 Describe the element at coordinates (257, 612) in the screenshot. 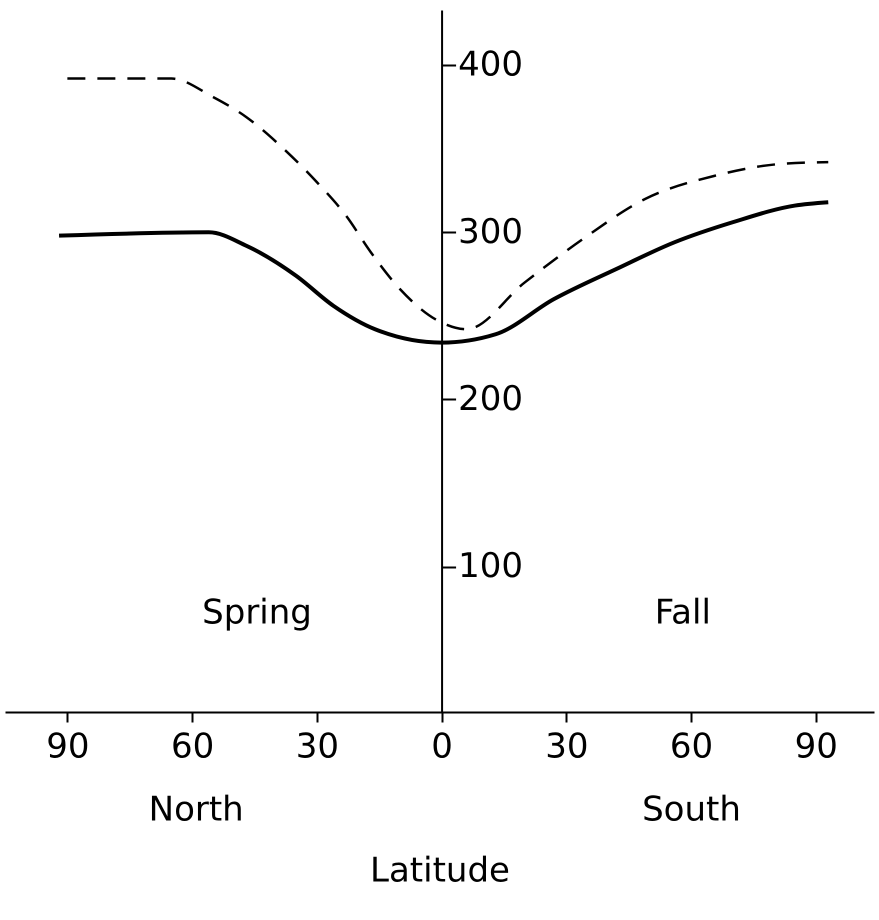

I see `annotation: Spring` at that location.